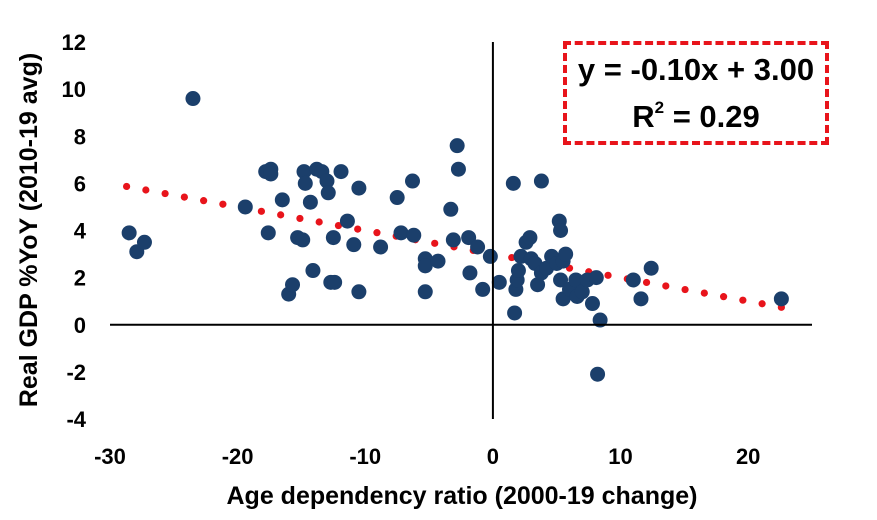  Describe the element at coordinates (80, 183) in the screenshot. I see `y-tick-label: 6` at that location.